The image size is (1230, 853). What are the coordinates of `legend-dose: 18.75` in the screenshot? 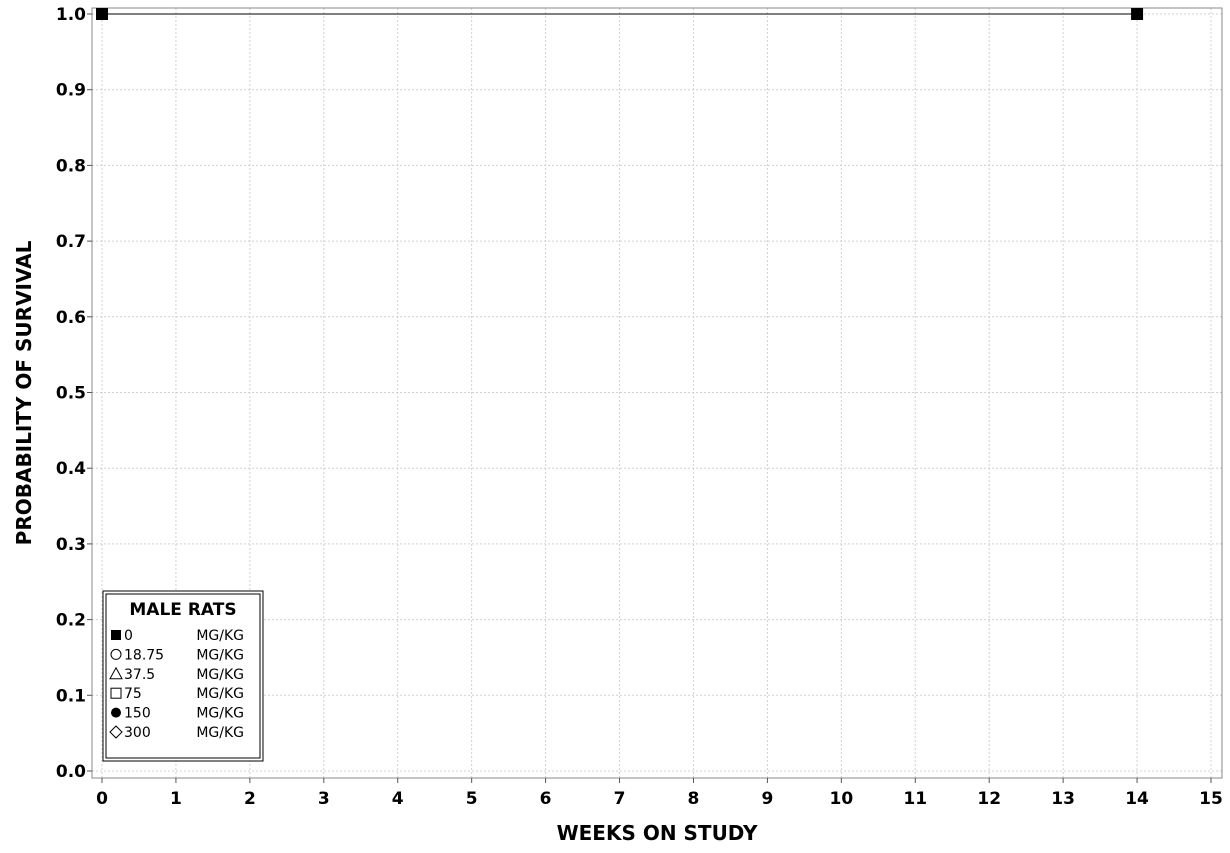 It's located at (144, 655).